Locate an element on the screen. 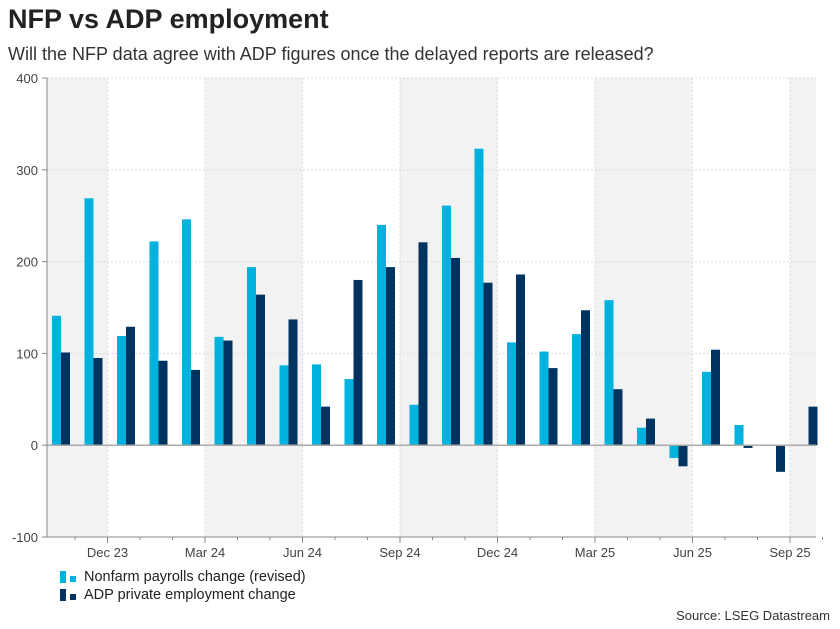 The image size is (840, 629). legend-swatch-nfp-small is located at coordinates (73, 579).